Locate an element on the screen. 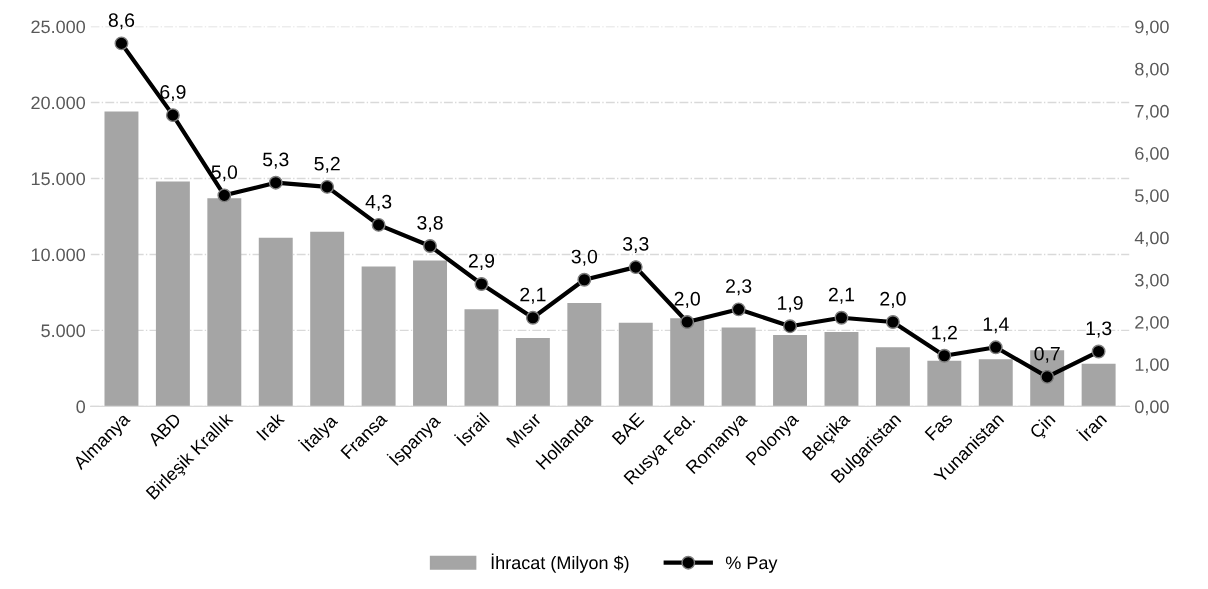  data-label: 2,3 is located at coordinates (739, 287).